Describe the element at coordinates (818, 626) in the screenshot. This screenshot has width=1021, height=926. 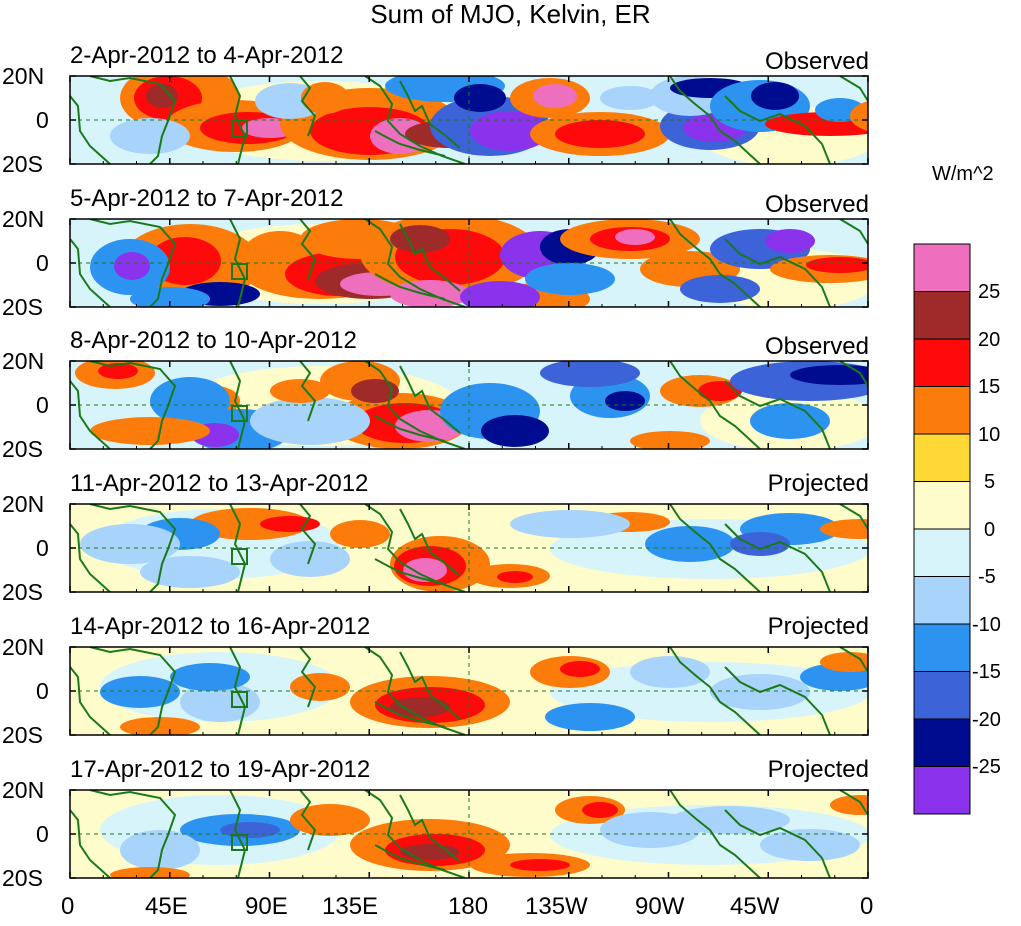
I see `panel-5-tag: Projected` at that location.